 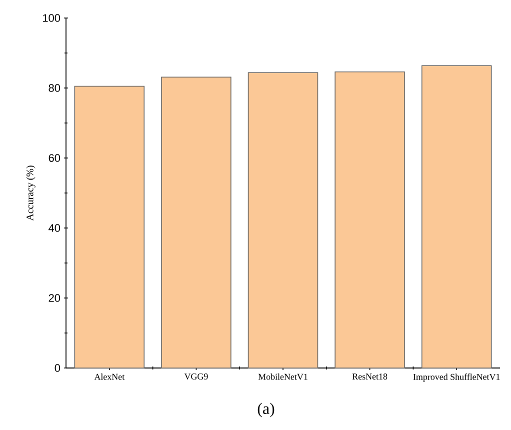 I want to click on x-tick-label: Improved ShuffleNetV1, so click(x=456, y=378).